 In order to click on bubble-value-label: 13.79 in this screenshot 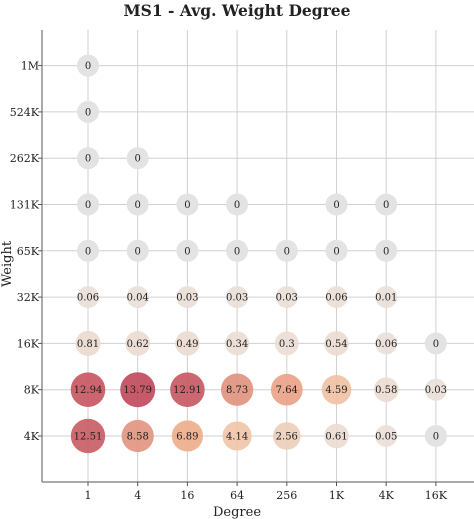, I will do `click(137, 390)`.